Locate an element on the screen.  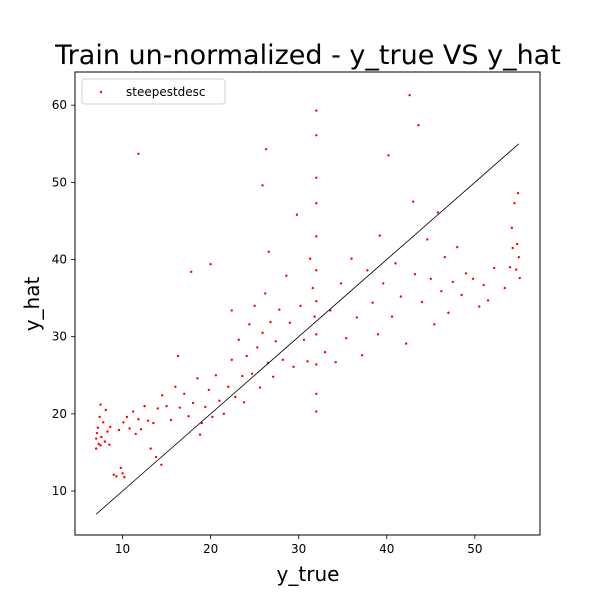
y-tick-label: 30 is located at coordinates (59, 337).